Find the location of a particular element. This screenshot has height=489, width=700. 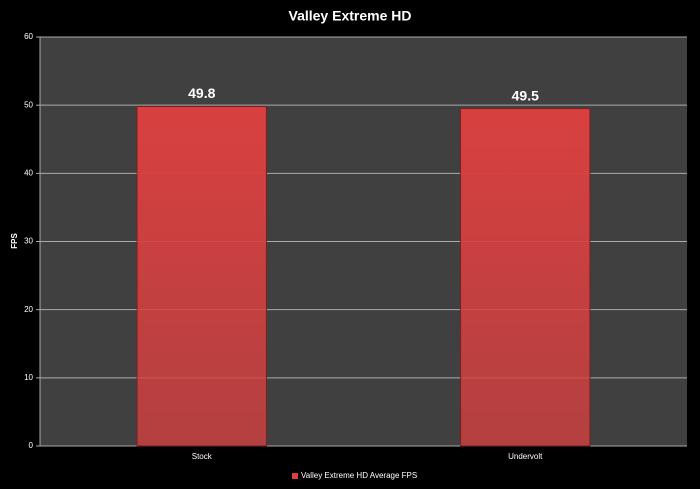

y-axis-label: FPS is located at coordinates (14, 241).